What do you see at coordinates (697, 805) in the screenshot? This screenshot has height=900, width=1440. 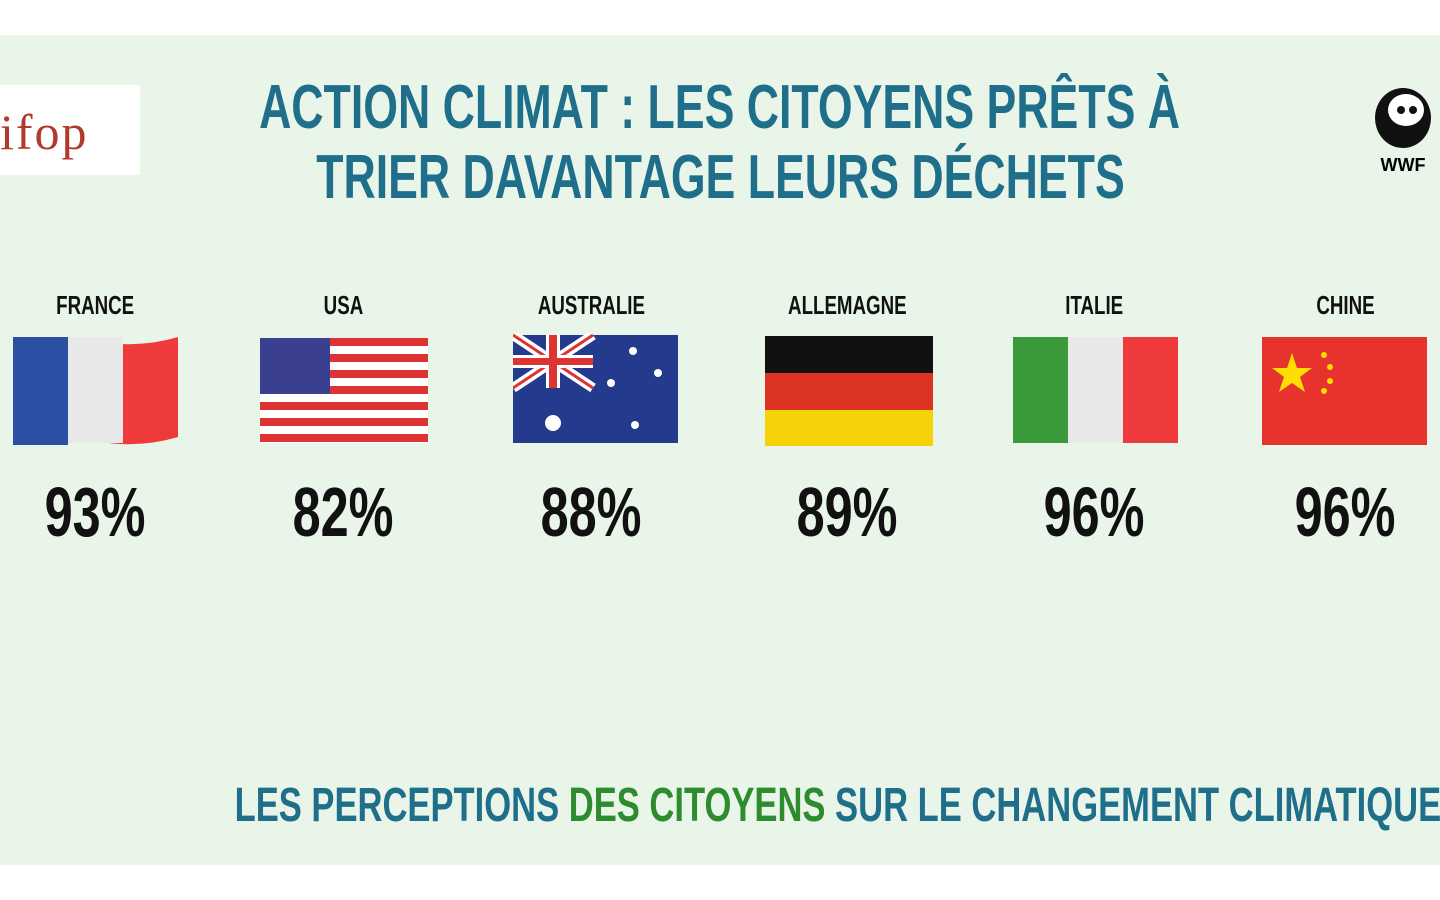 I see `footer-highlight: DES CITOYENS` at bounding box center [697, 805].